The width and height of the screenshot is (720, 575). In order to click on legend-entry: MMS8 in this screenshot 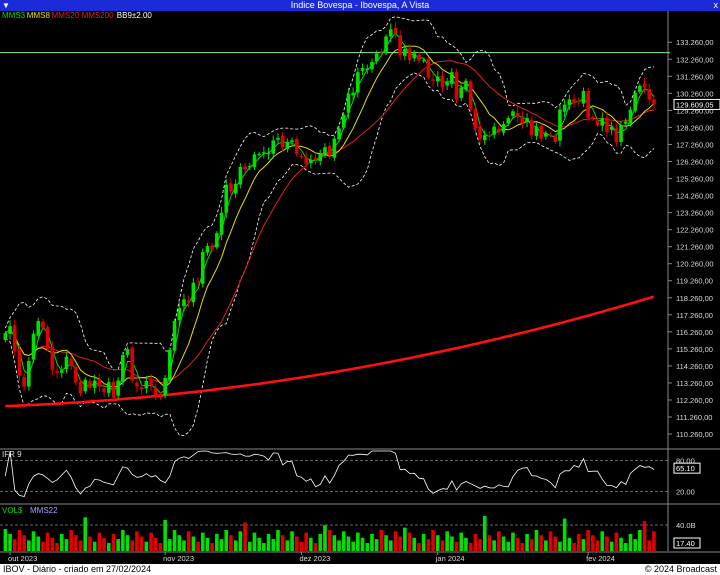, I will do `click(39, 15)`.